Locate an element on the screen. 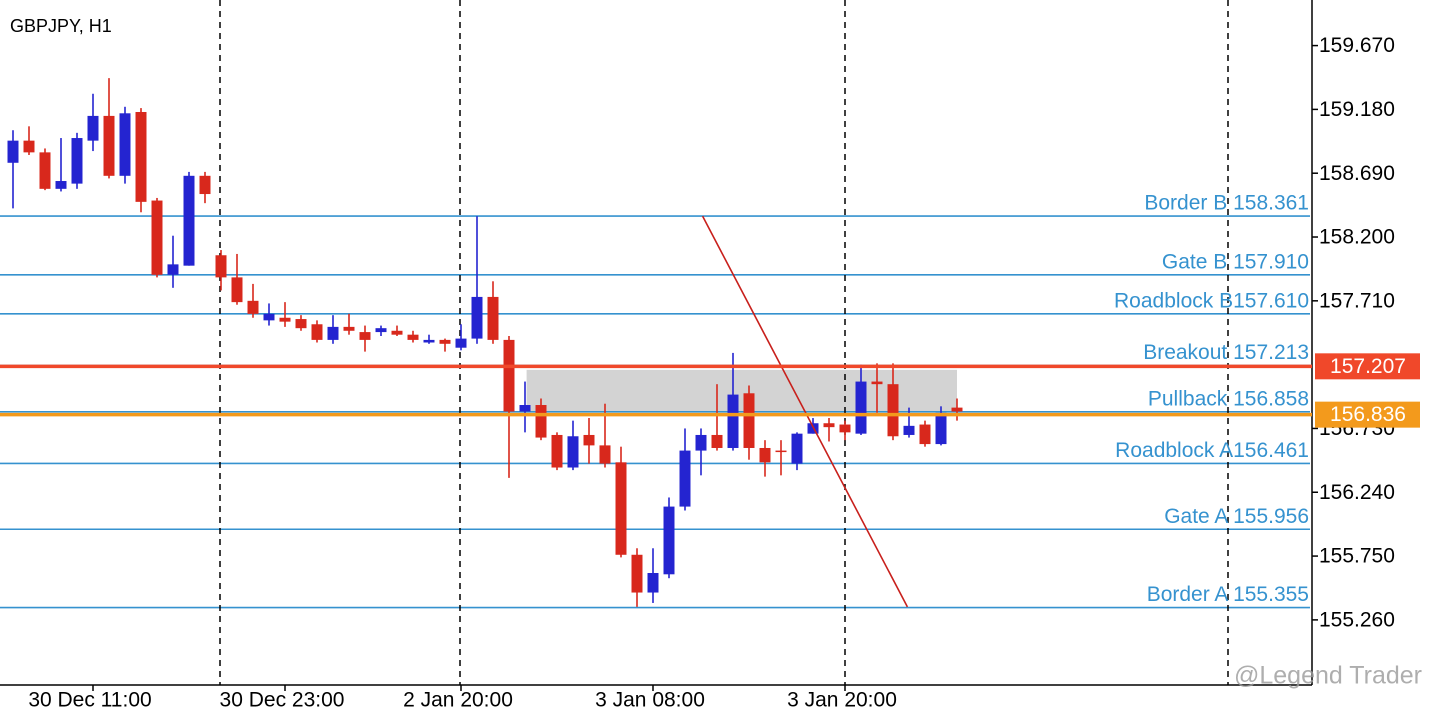 The image size is (1440, 720). level-label: Pullback 156.858 is located at coordinates (1228, 398).